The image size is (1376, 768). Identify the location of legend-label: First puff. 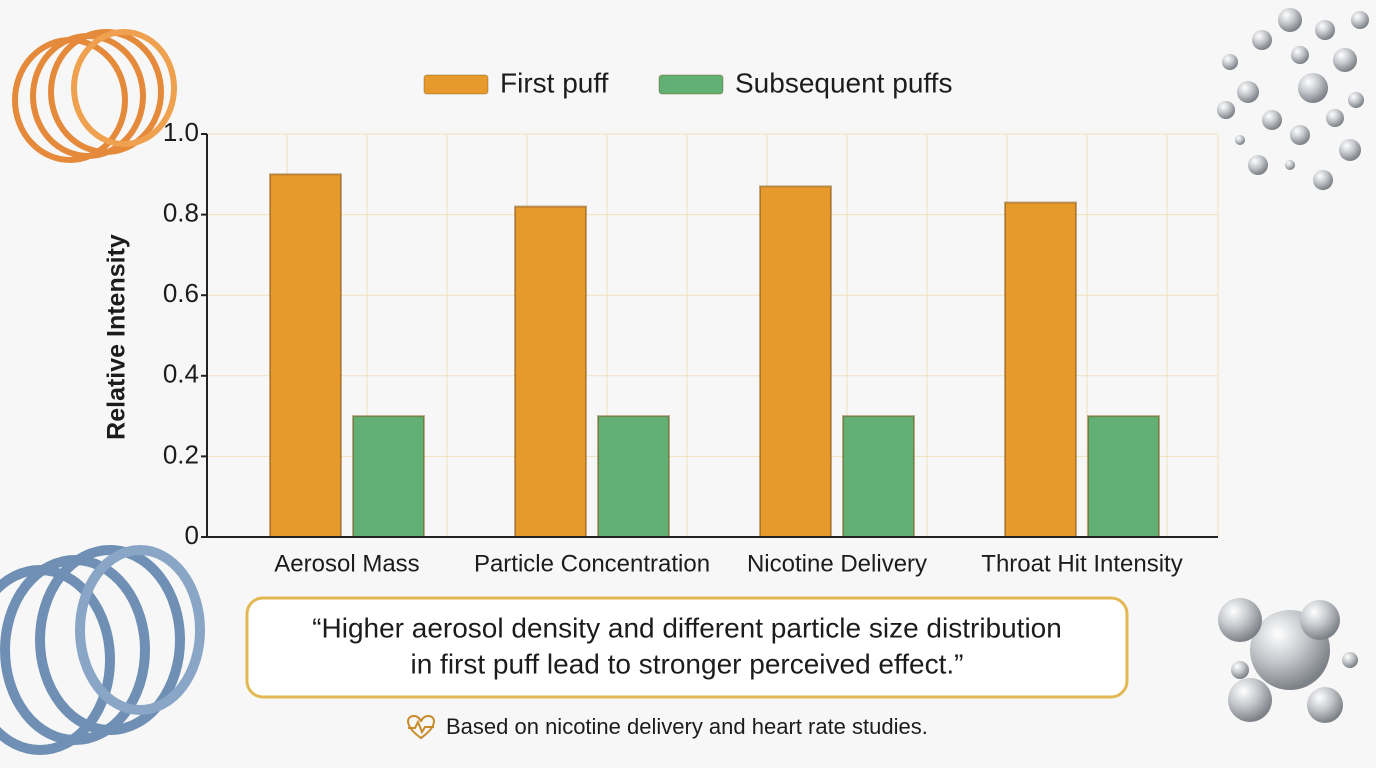
(554, 82).